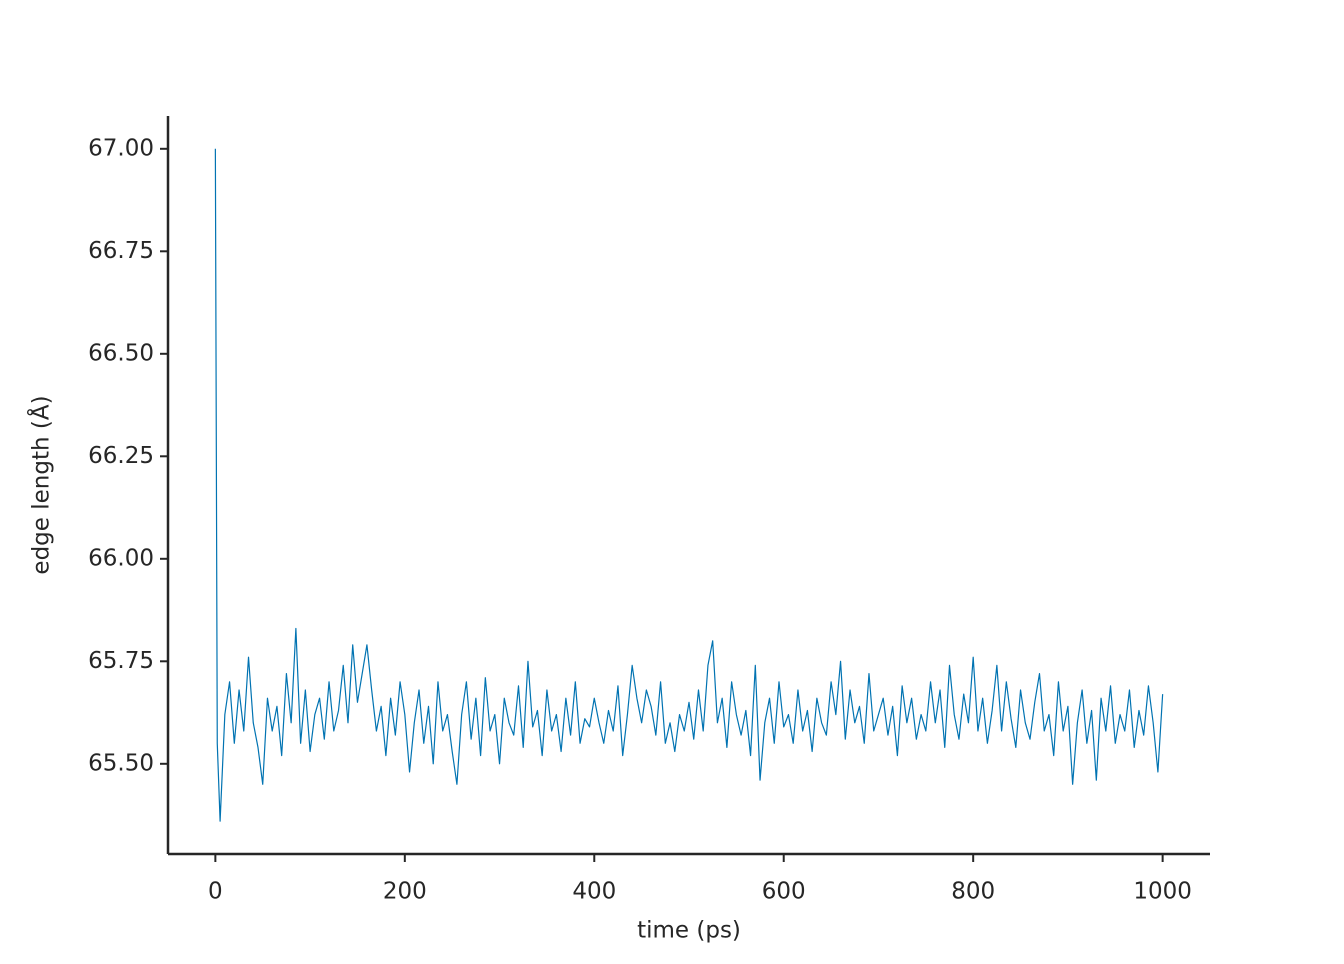 Image resolution: width=1344 pixels, height=964 pixels. I want to click on x-axis-label: time (ps), so click(689, 931).